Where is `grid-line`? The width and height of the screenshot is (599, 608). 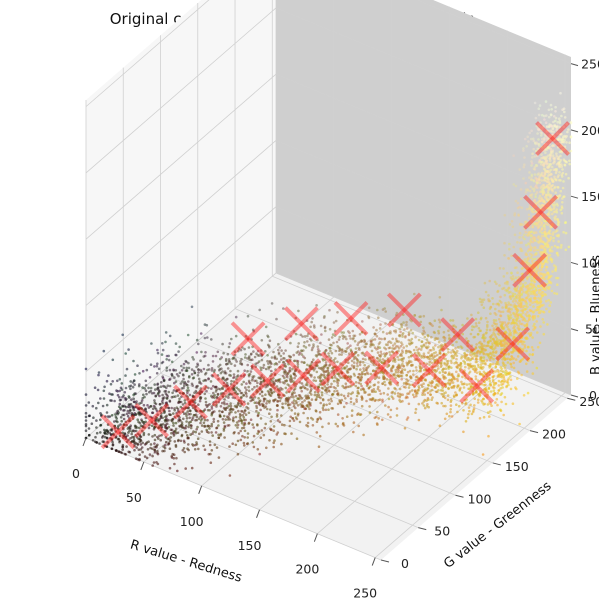 grid-line is located at coordinates (181, 223).